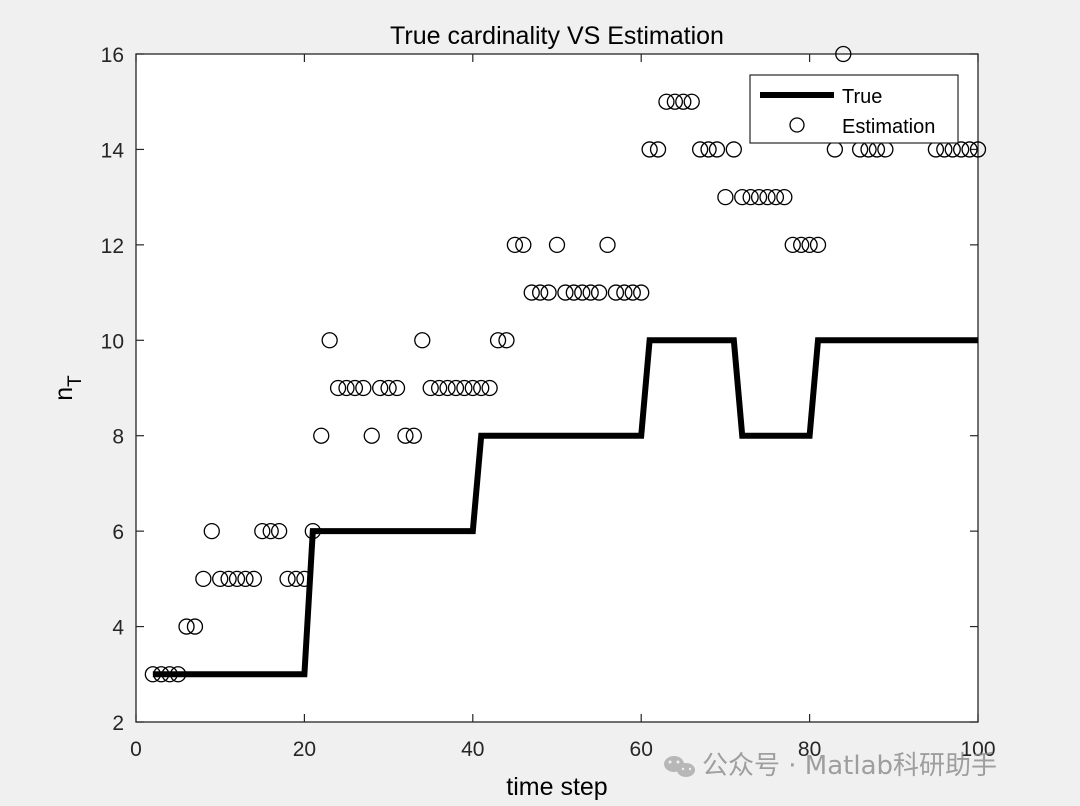 The height and width of the screenshot is (806, 1080). I want to click on legend-true-label: True, so click(862, 97).